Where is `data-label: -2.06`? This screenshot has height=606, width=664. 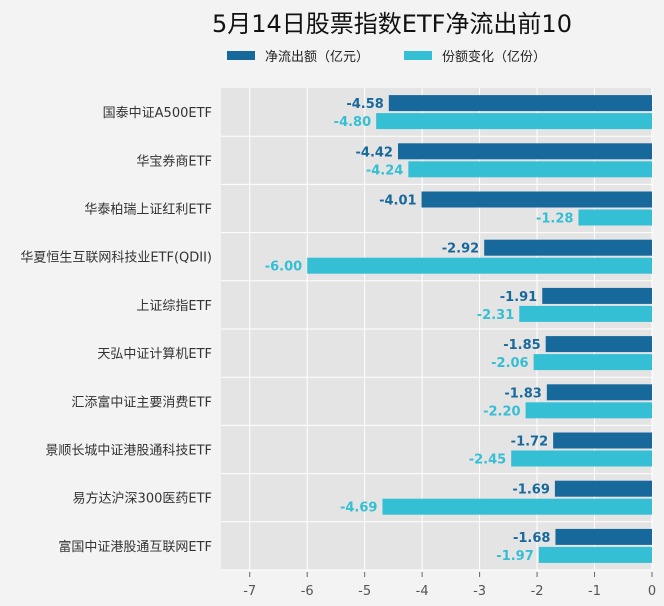 data-label: -2.06 is located at coordinates (509, 363).